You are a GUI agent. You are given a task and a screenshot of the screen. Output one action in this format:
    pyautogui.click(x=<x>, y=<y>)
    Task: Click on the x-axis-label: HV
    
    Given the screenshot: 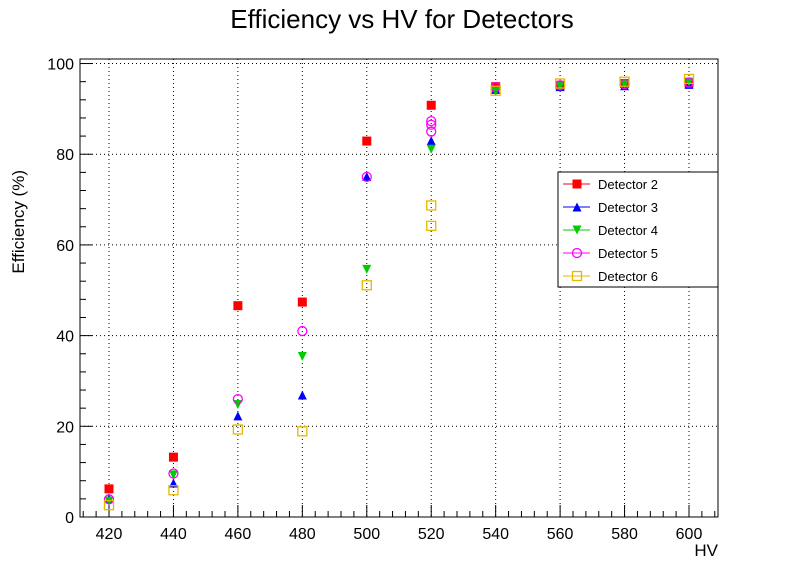 What is the action you would take?
    pyautogui.click(x=706, y=550)
    